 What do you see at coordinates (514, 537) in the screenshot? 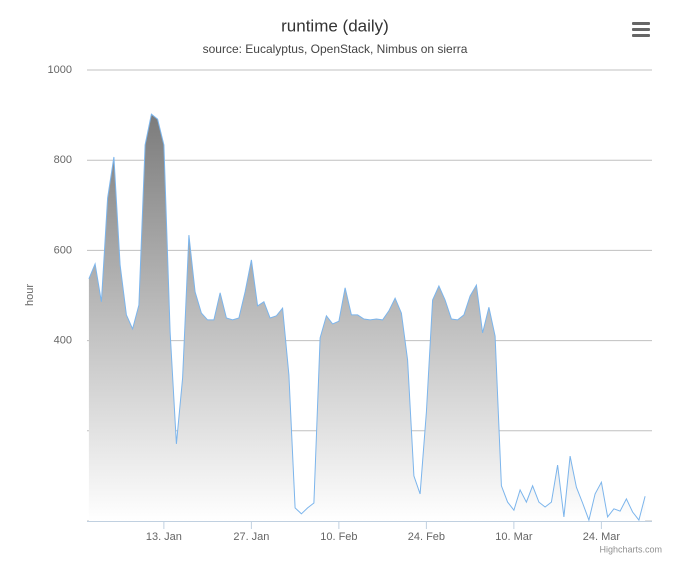
I see `x-tick-label: 10. Mar` at bounding box center [514, 537].